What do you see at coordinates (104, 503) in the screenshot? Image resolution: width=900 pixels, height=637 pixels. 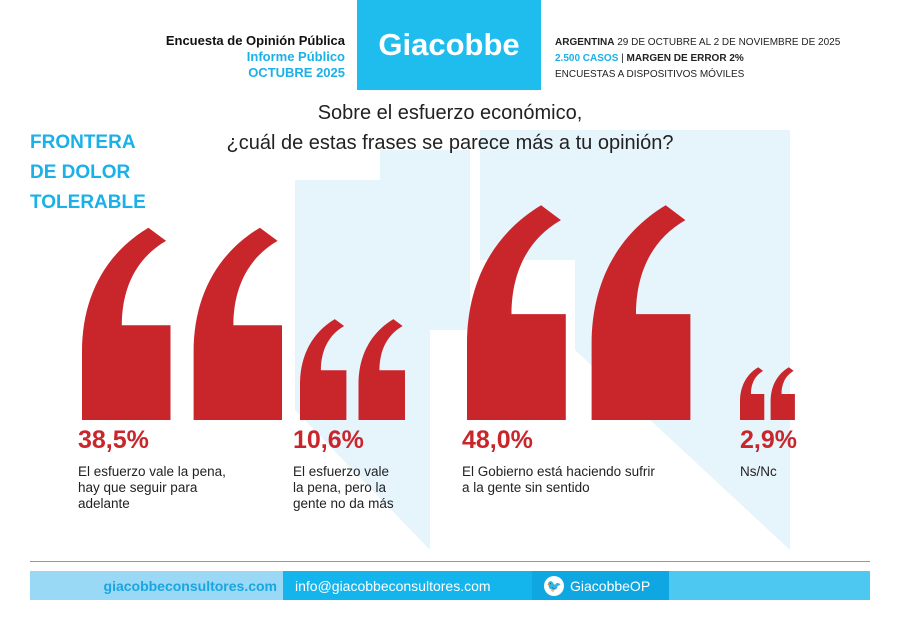 I see `category-label-line: adelante` at bounding box center [104, 503].